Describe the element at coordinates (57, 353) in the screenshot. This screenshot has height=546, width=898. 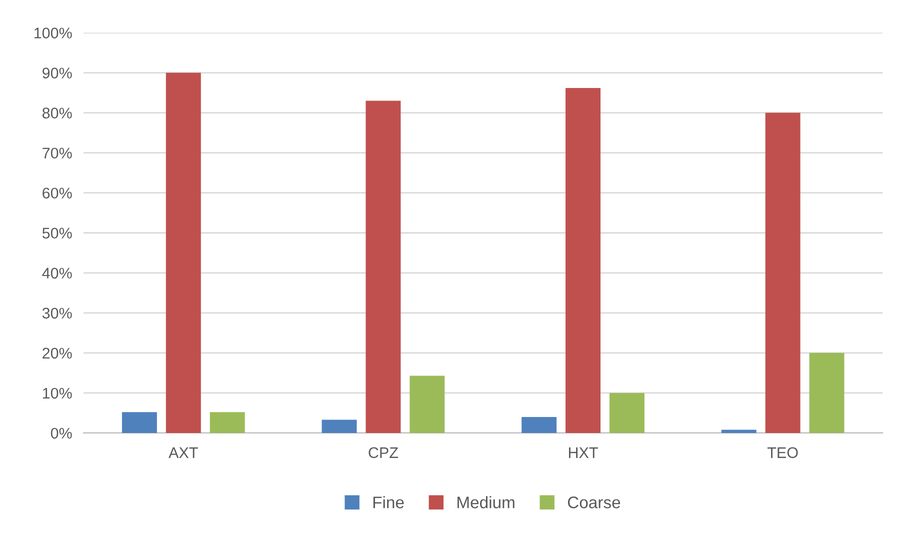
I see `y-tick-label: 20%` at that location.